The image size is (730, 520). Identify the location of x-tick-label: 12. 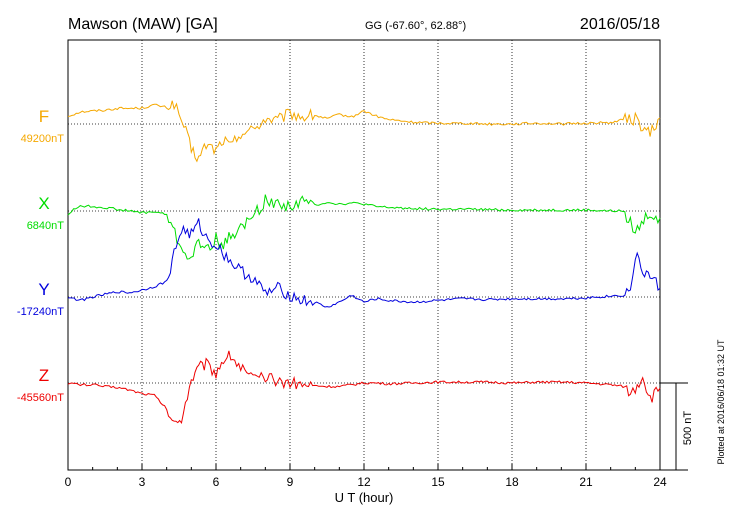
(364, 482).